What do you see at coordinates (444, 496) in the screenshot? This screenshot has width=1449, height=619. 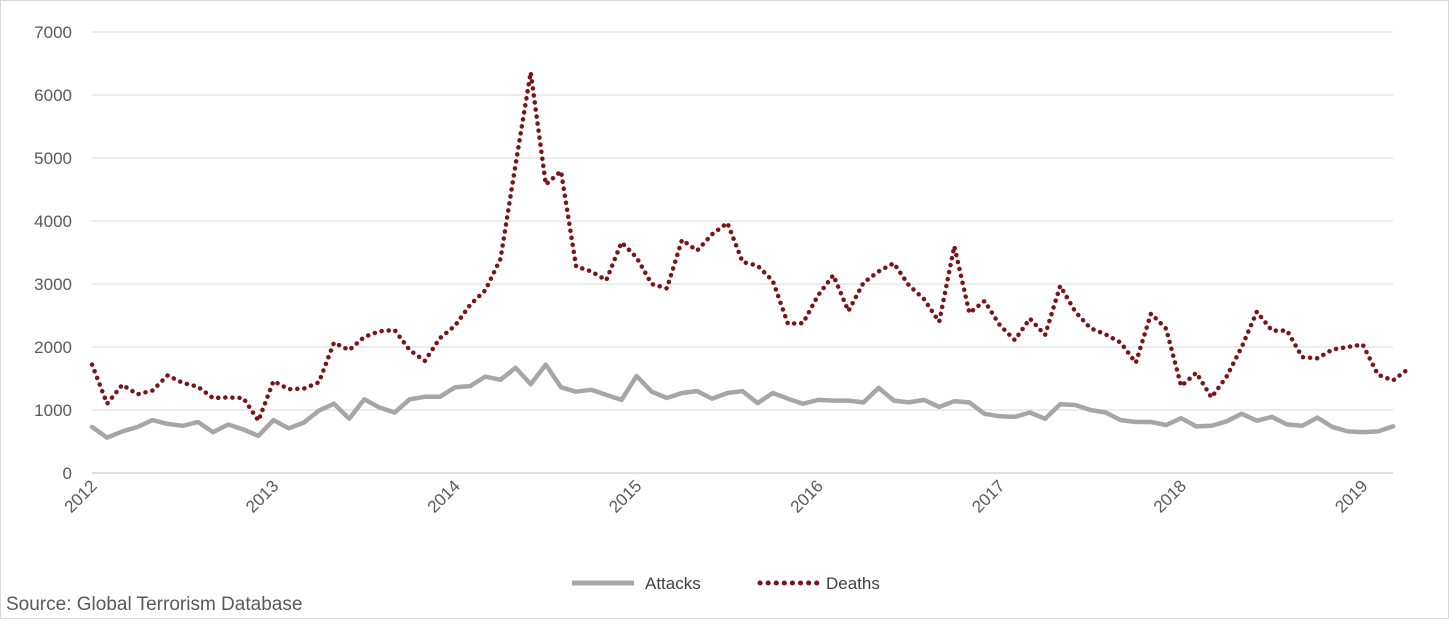 I see `x-tick-label: 2014` at bounding box center [444, 496].